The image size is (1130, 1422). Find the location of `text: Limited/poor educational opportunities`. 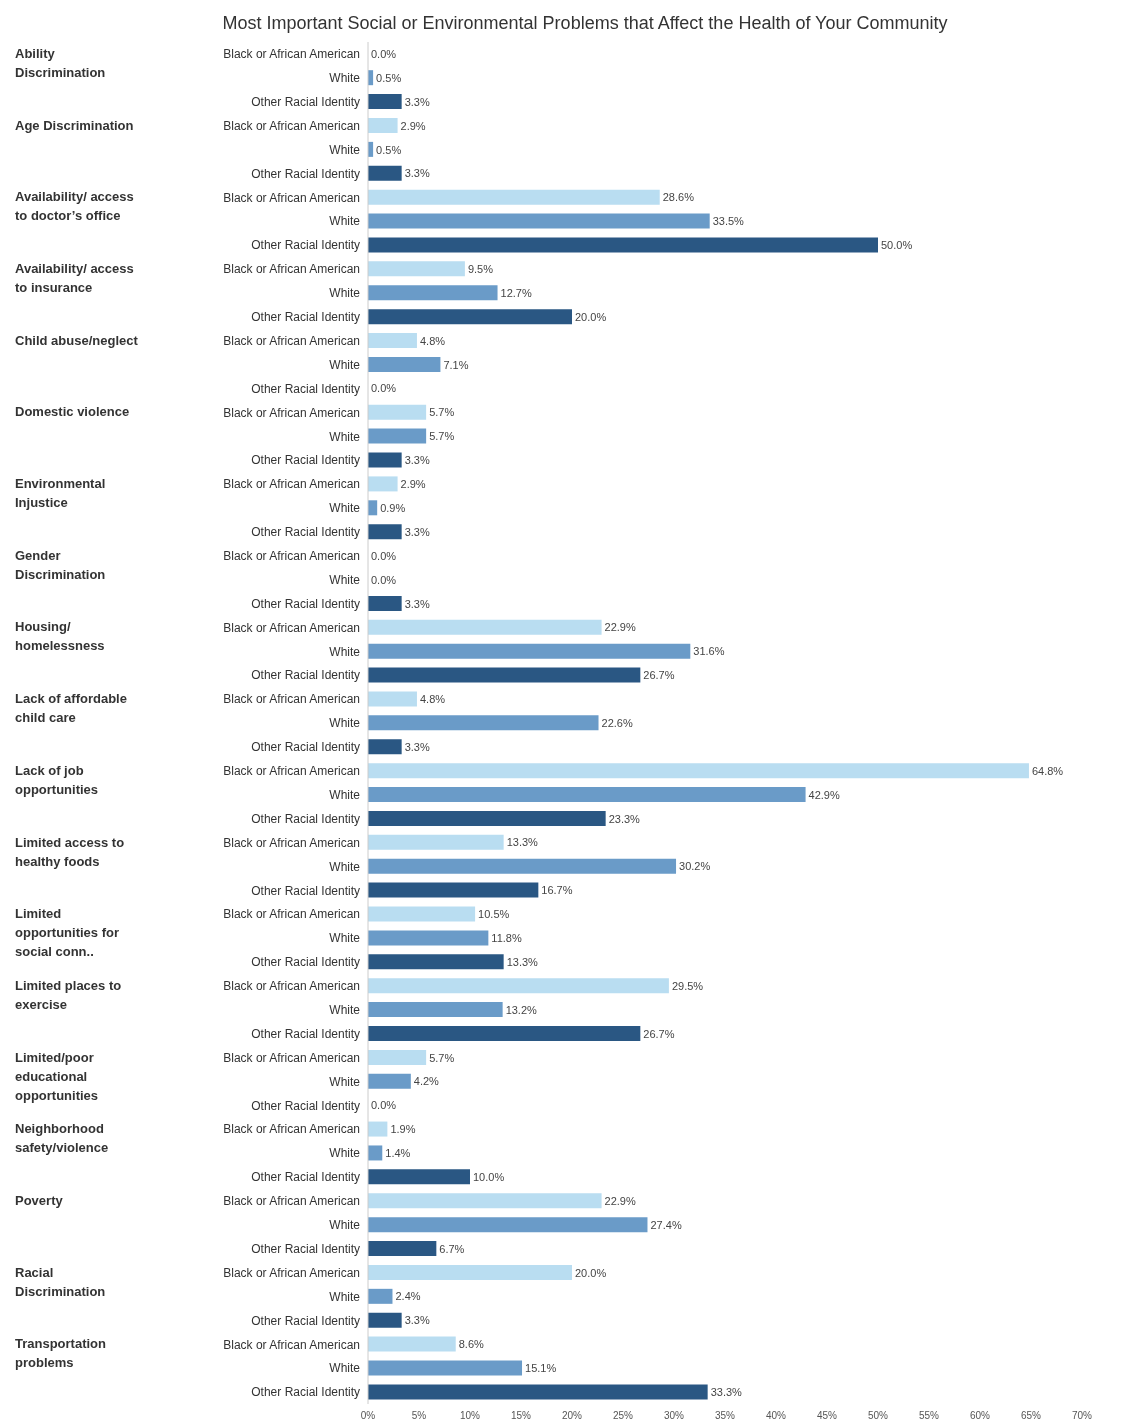

text: Limited/poor educational opportunities is located at coordinates (57, 1076).